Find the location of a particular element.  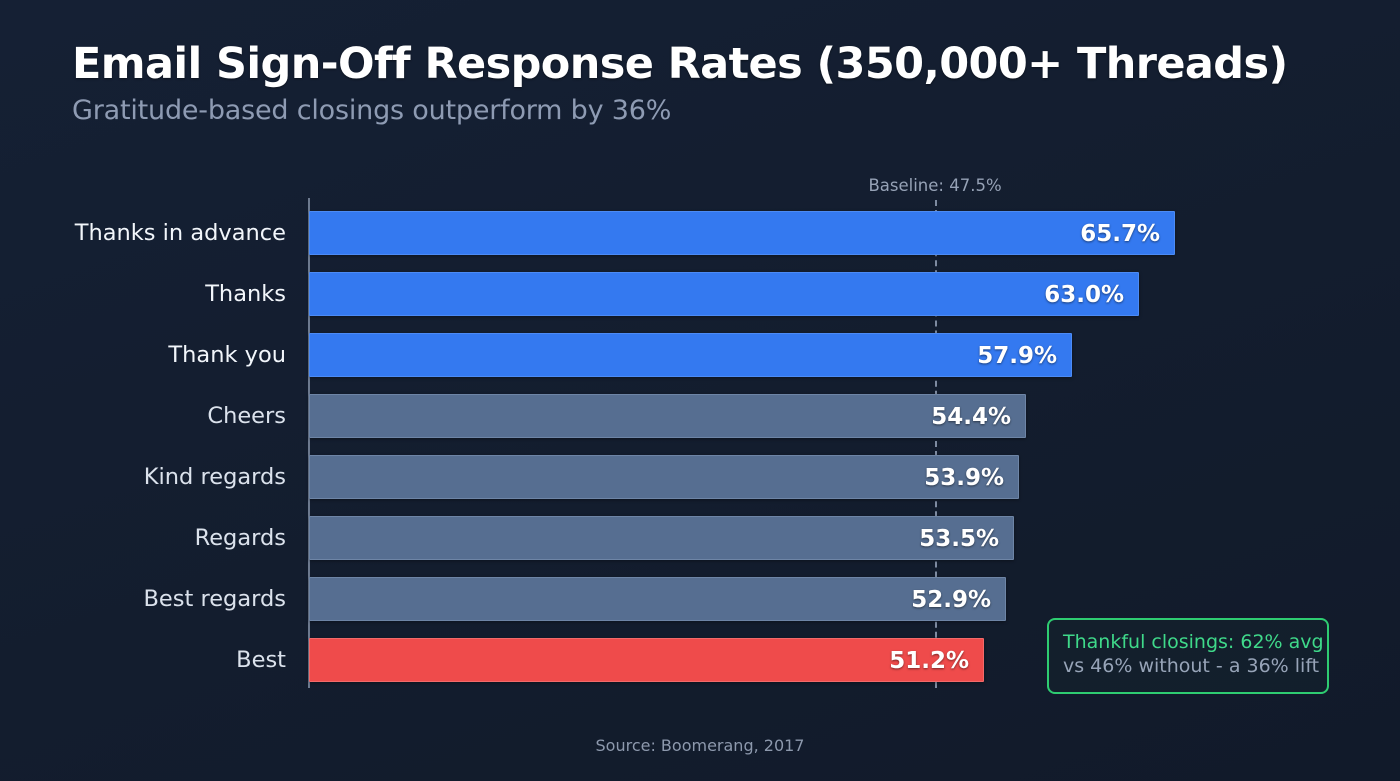

baseline-label: Baseline: 47.5% is located at coordinates (935, 185).